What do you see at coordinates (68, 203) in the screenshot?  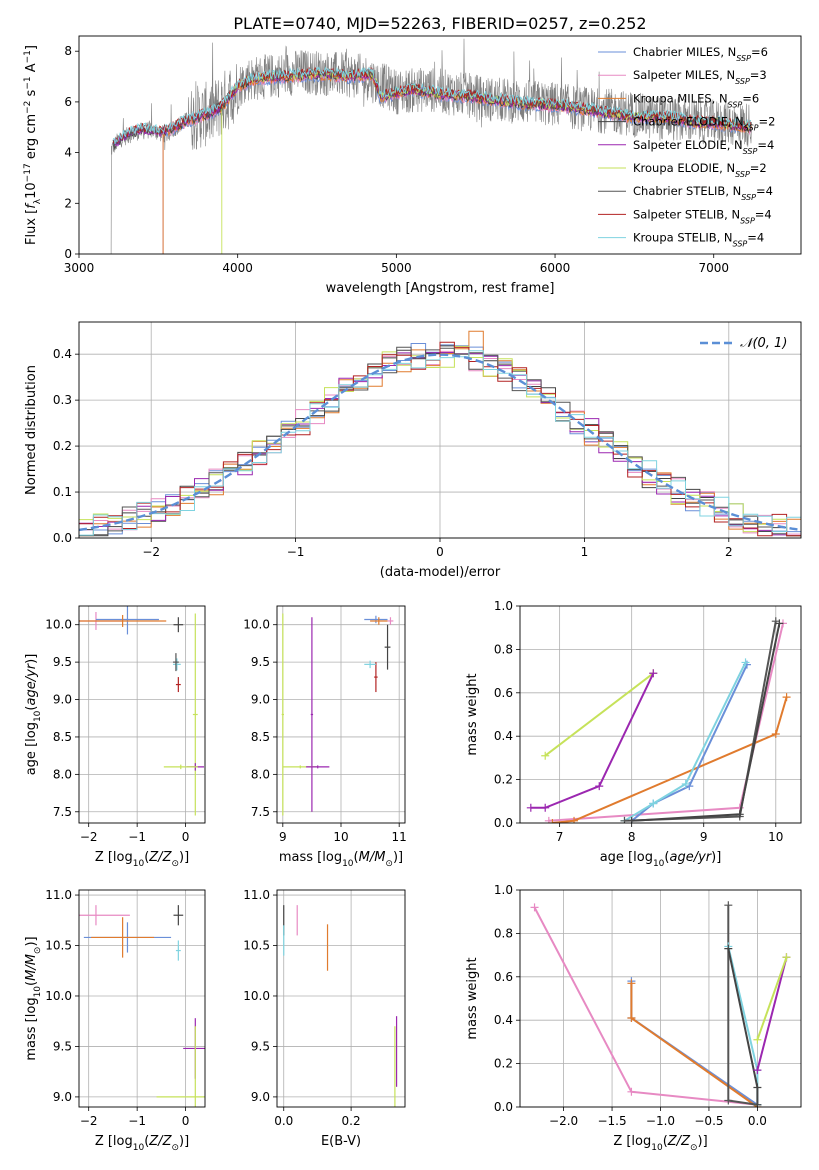 I see `y-tick-label: 2` at bounding box center [68, 203].